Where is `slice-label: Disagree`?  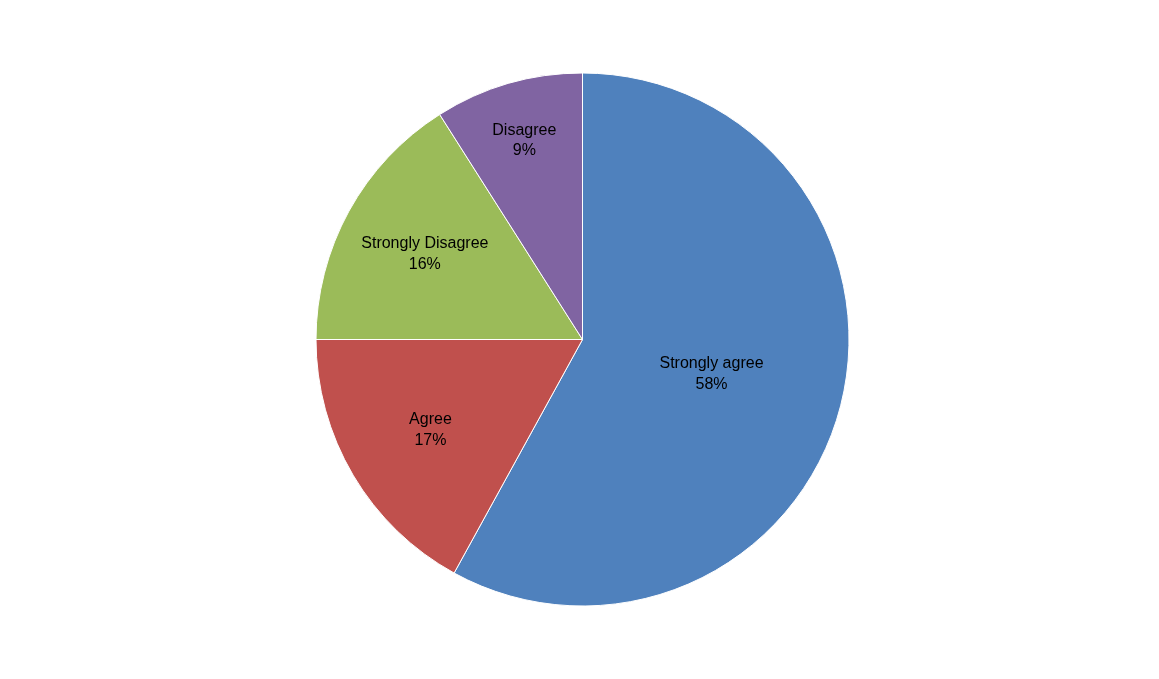 slice-label: Disagree is located at coordinates (524, 129).